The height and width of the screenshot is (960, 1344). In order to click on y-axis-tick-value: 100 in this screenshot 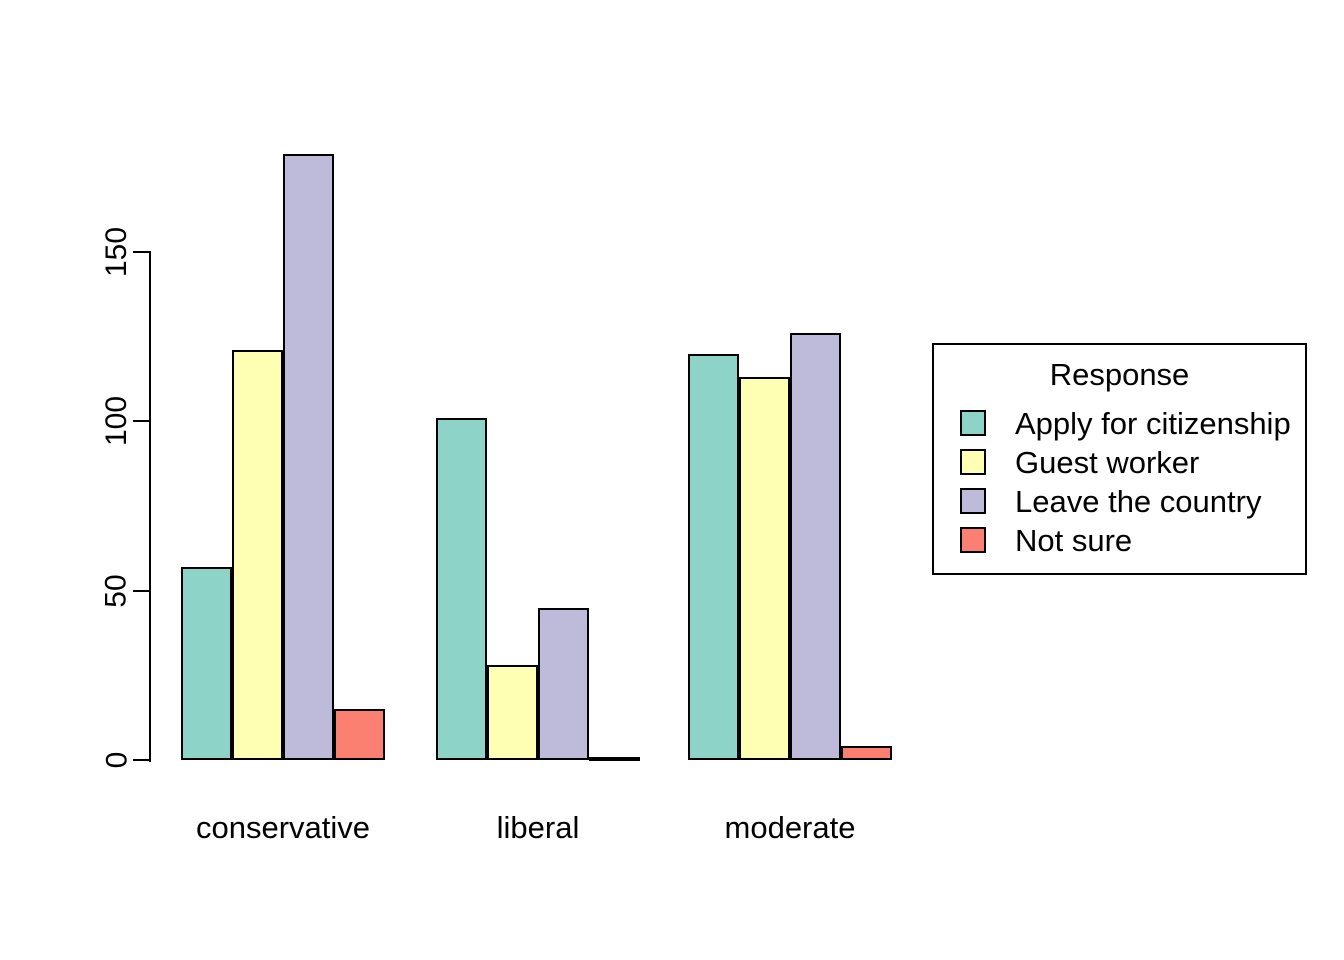, I will do `click(116, 421)`.